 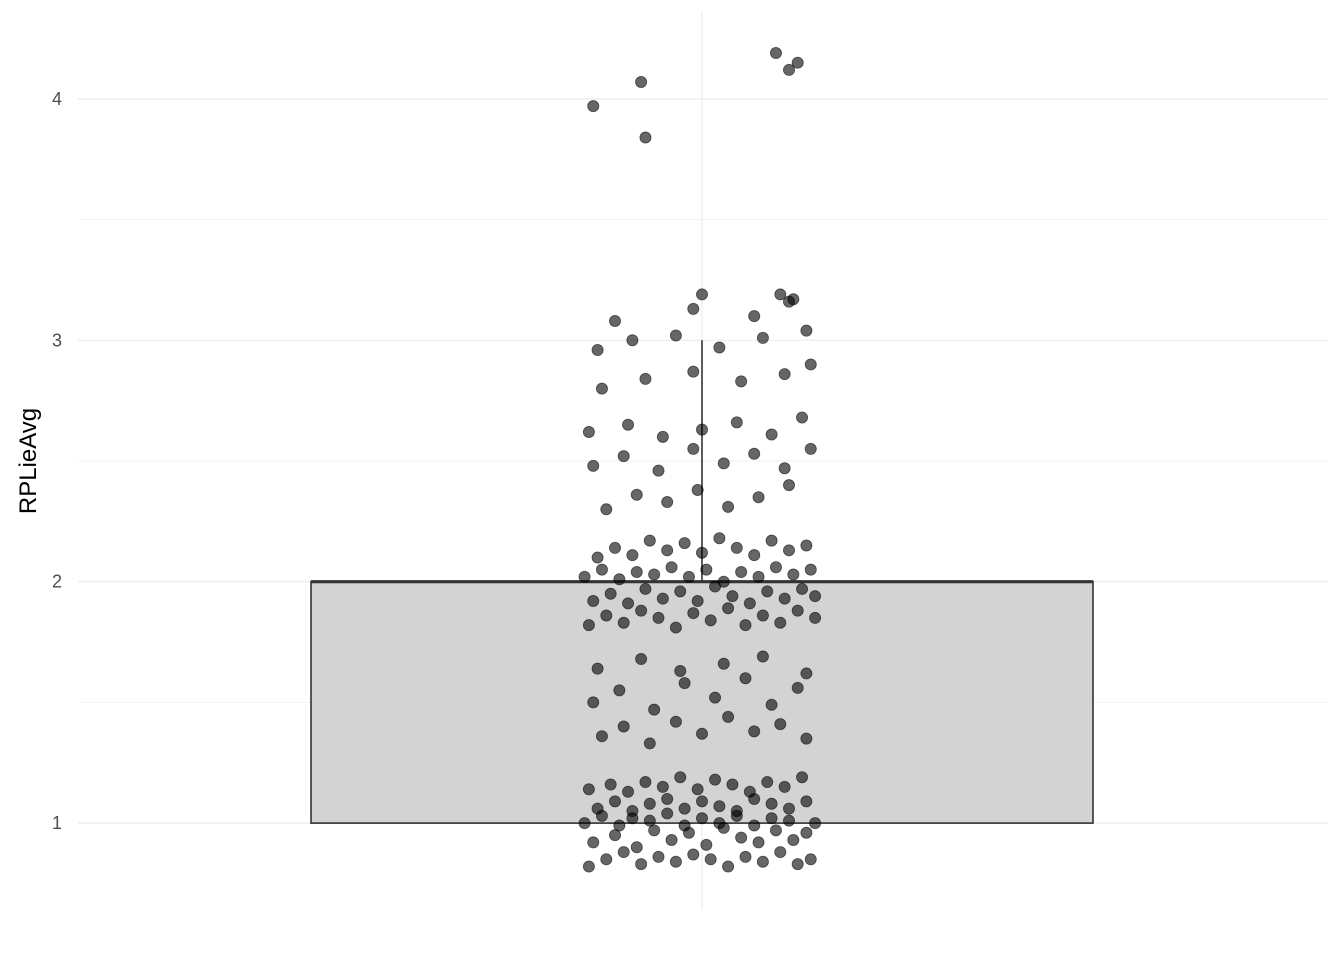 What do you see at coordinates (57, 823) in the screenshot?
I see `y-tick-label: 1` at bounding box center [57, 823].